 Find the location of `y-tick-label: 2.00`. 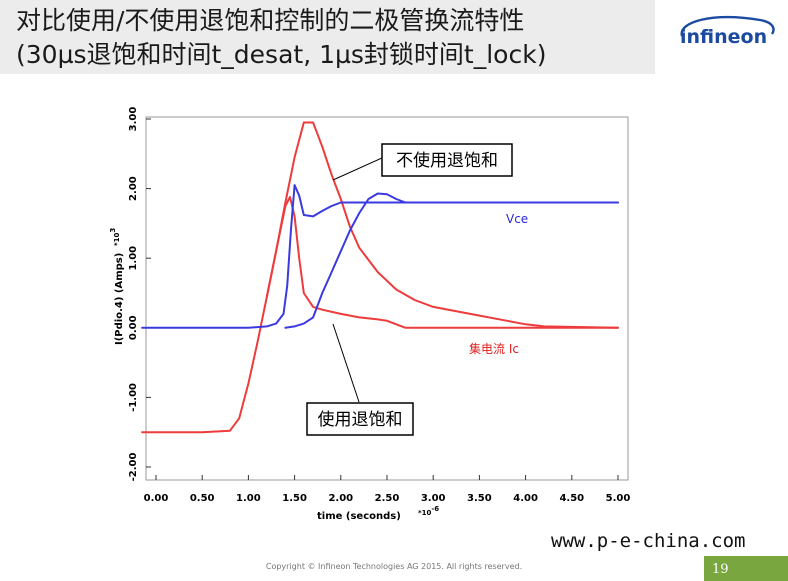

y-tick-label: 2.00 is located at coordinates (133, 188).